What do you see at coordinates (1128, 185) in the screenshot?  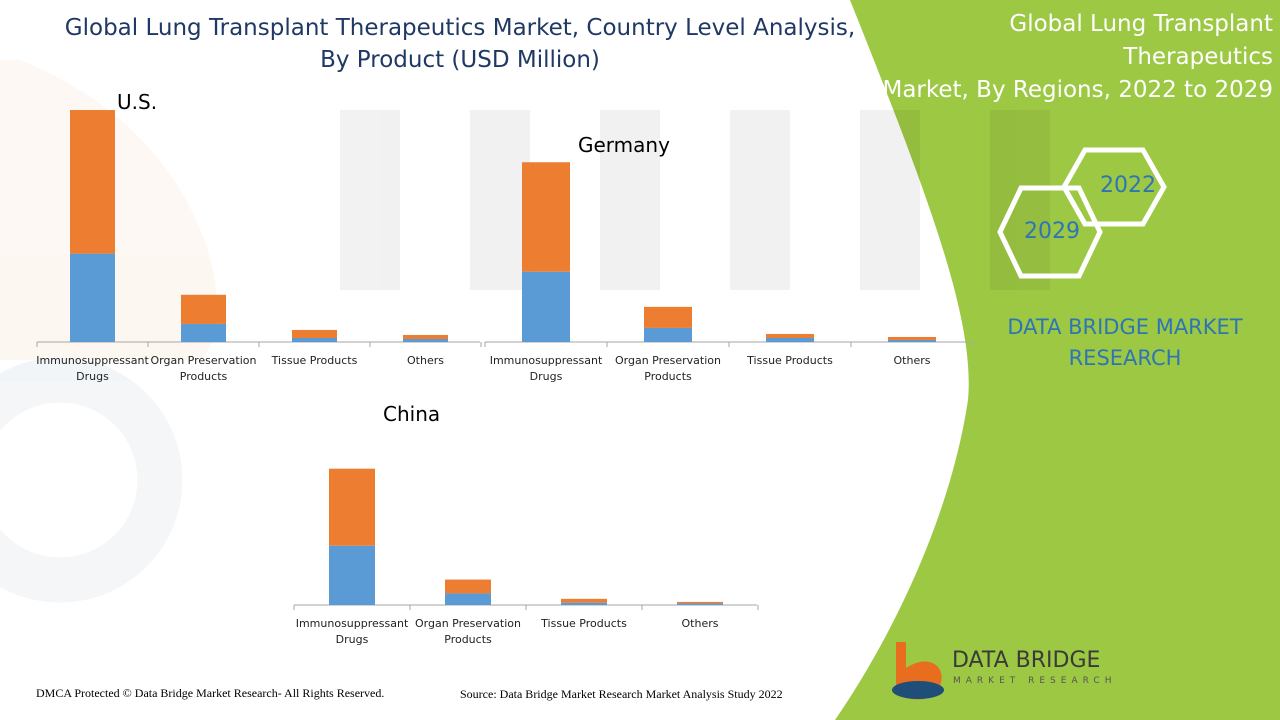 I see `hex-year-2022: 2022` at bounding box center [1128, 185].